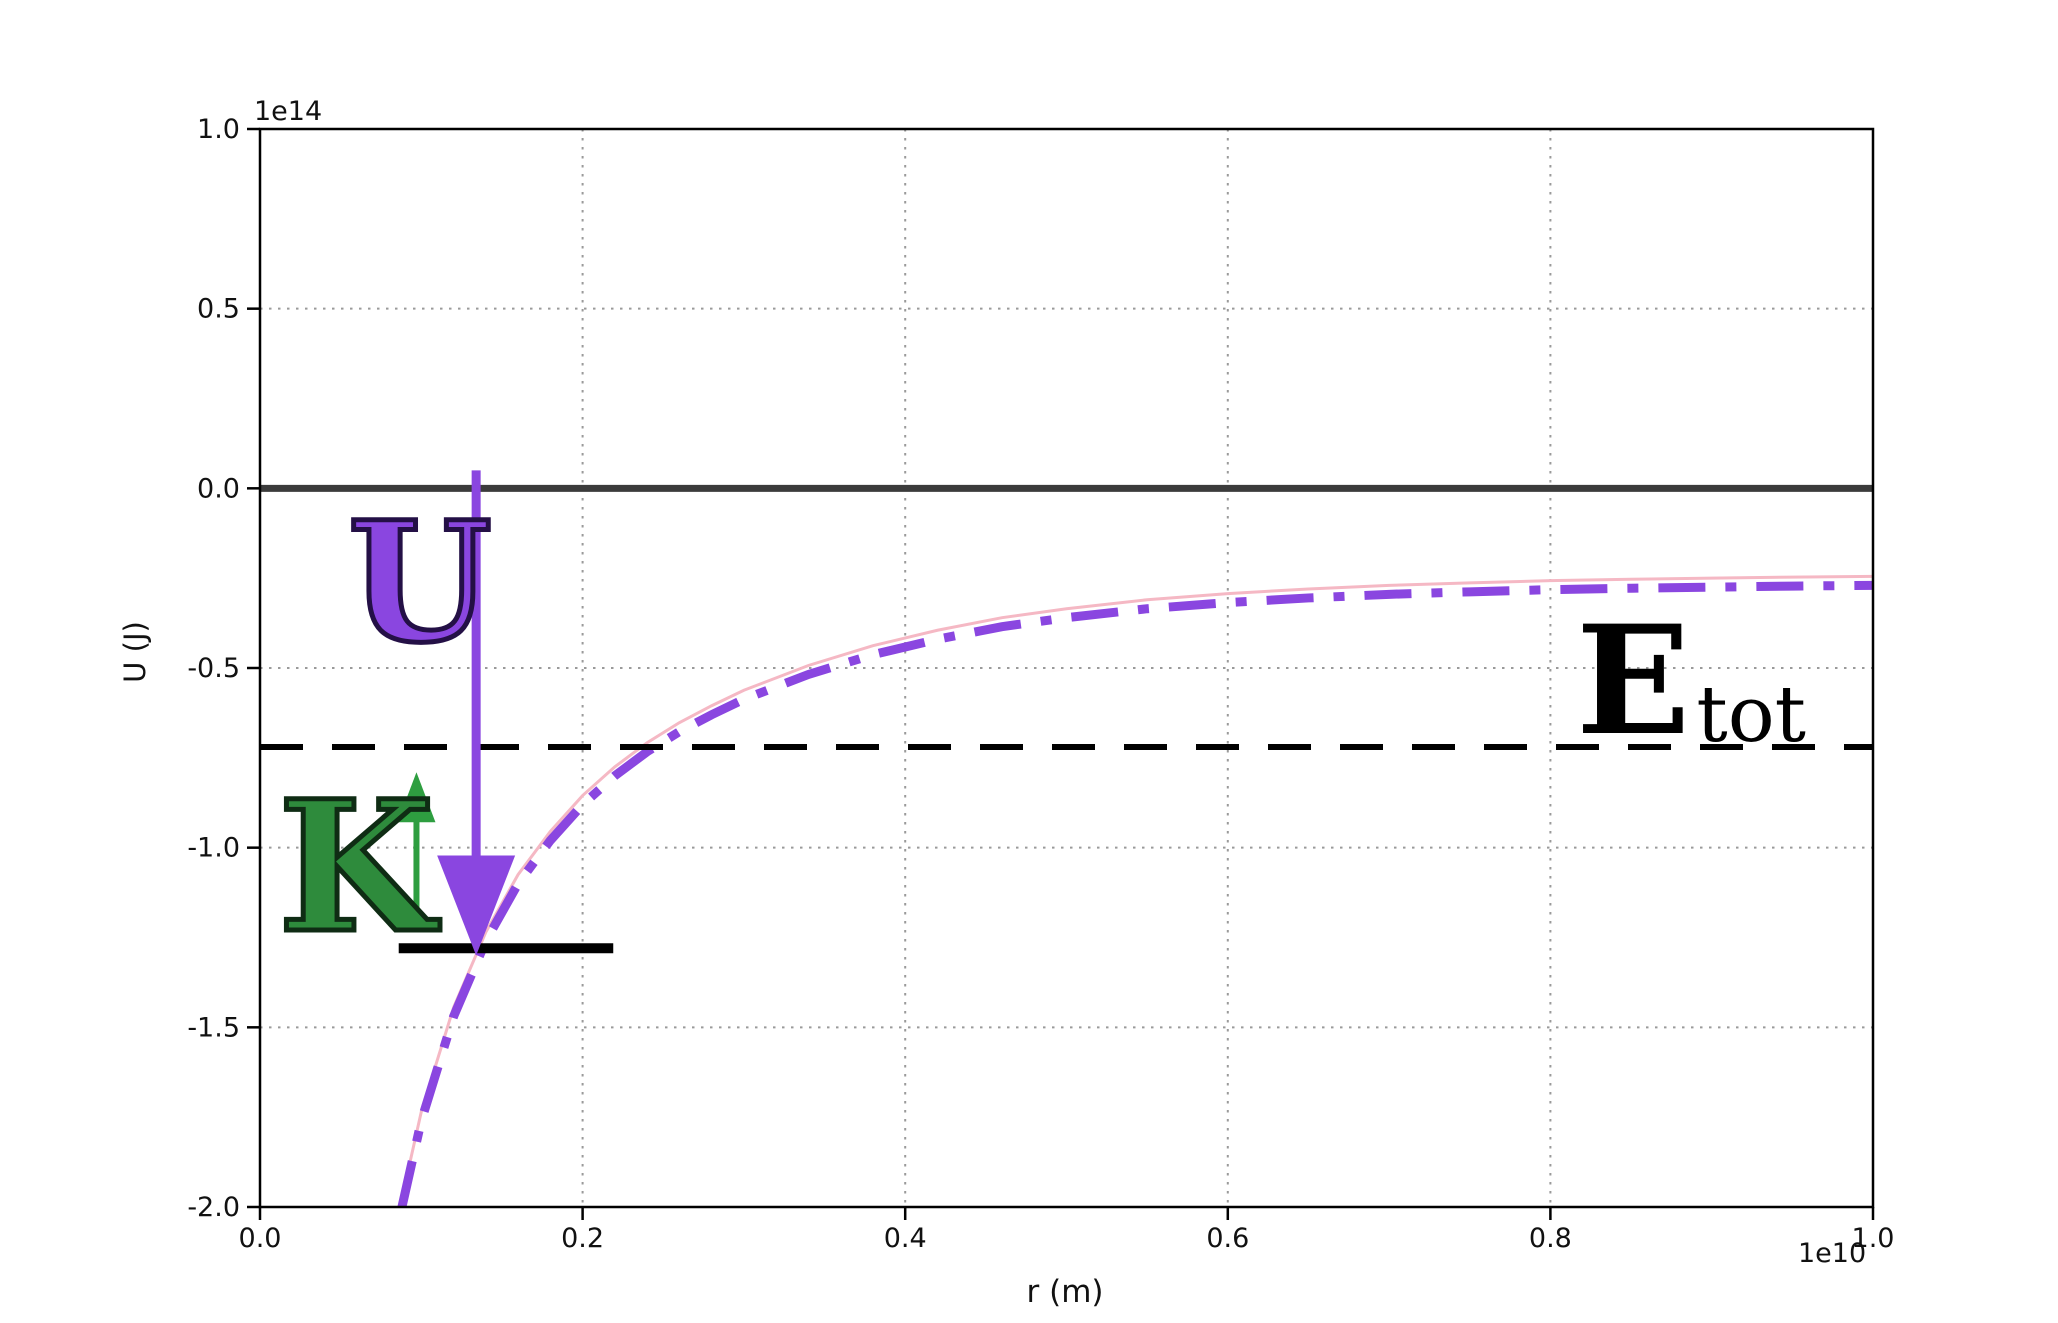 This screenshot has height=1323, width=2058. I want to click on kinetic-arrow-head, so click(416, 797).